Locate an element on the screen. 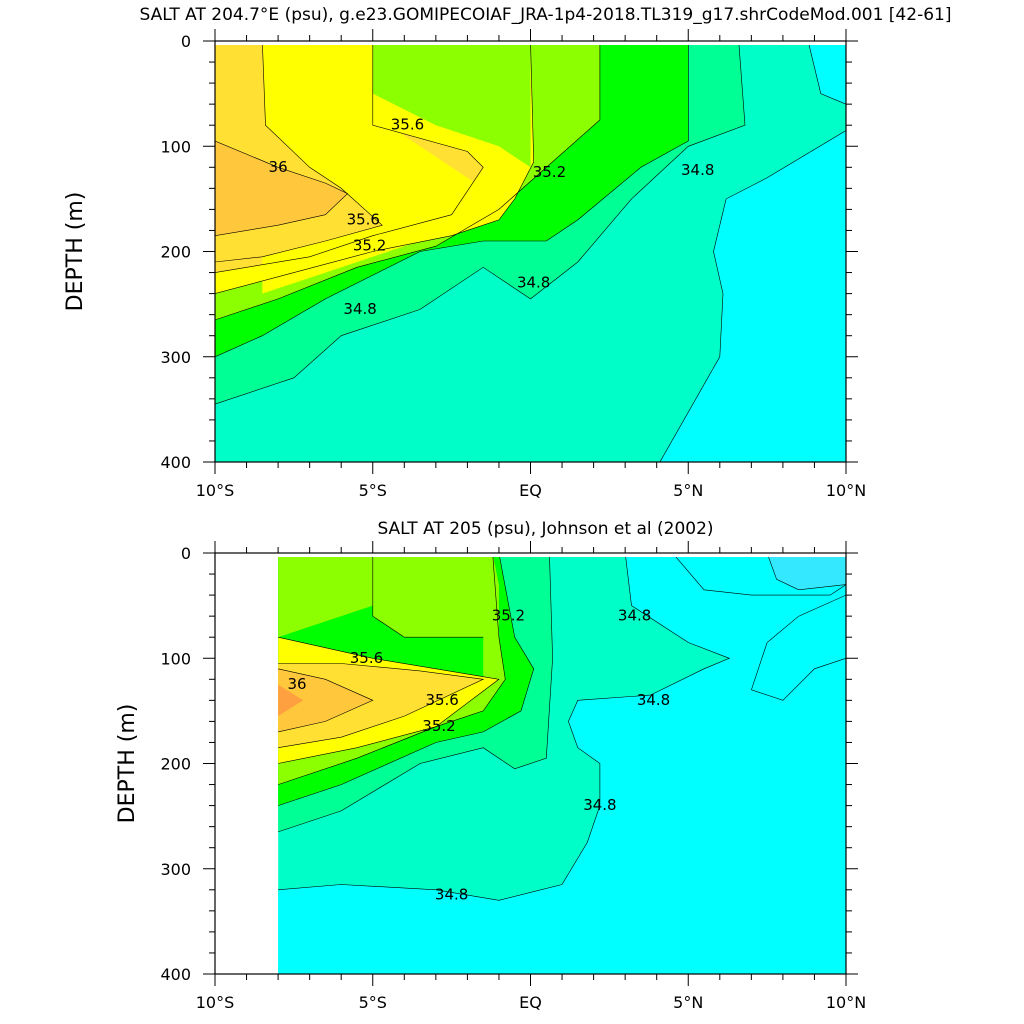 Image resolution: width=1024 pixels, height=1024 pixels. bottom-x-tick-label: 10°N is located at coordinates (846, 1002).